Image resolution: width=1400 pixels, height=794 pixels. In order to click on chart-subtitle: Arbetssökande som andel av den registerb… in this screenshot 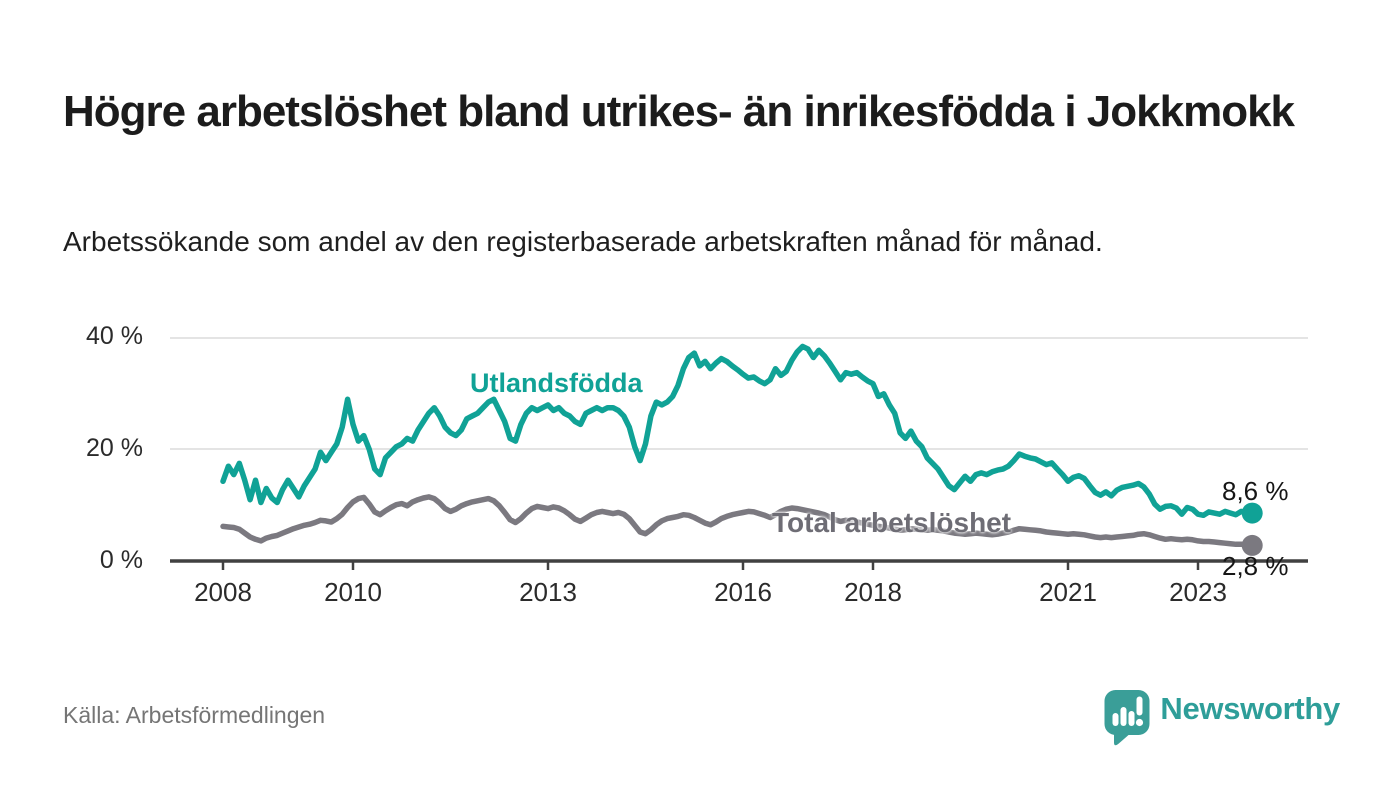, I will do `click(583, 241)`.